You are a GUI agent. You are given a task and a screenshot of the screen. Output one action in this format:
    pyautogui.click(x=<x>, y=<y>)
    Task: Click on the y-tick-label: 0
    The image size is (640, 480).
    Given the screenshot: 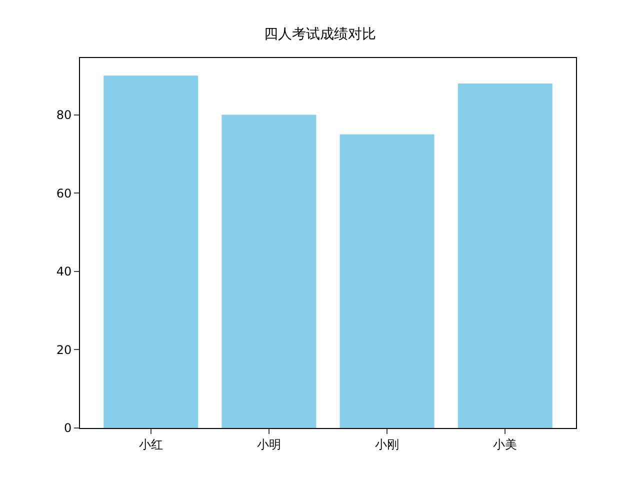 What is the action you would take?
    pyautogui.click(x=68, y=428)
    